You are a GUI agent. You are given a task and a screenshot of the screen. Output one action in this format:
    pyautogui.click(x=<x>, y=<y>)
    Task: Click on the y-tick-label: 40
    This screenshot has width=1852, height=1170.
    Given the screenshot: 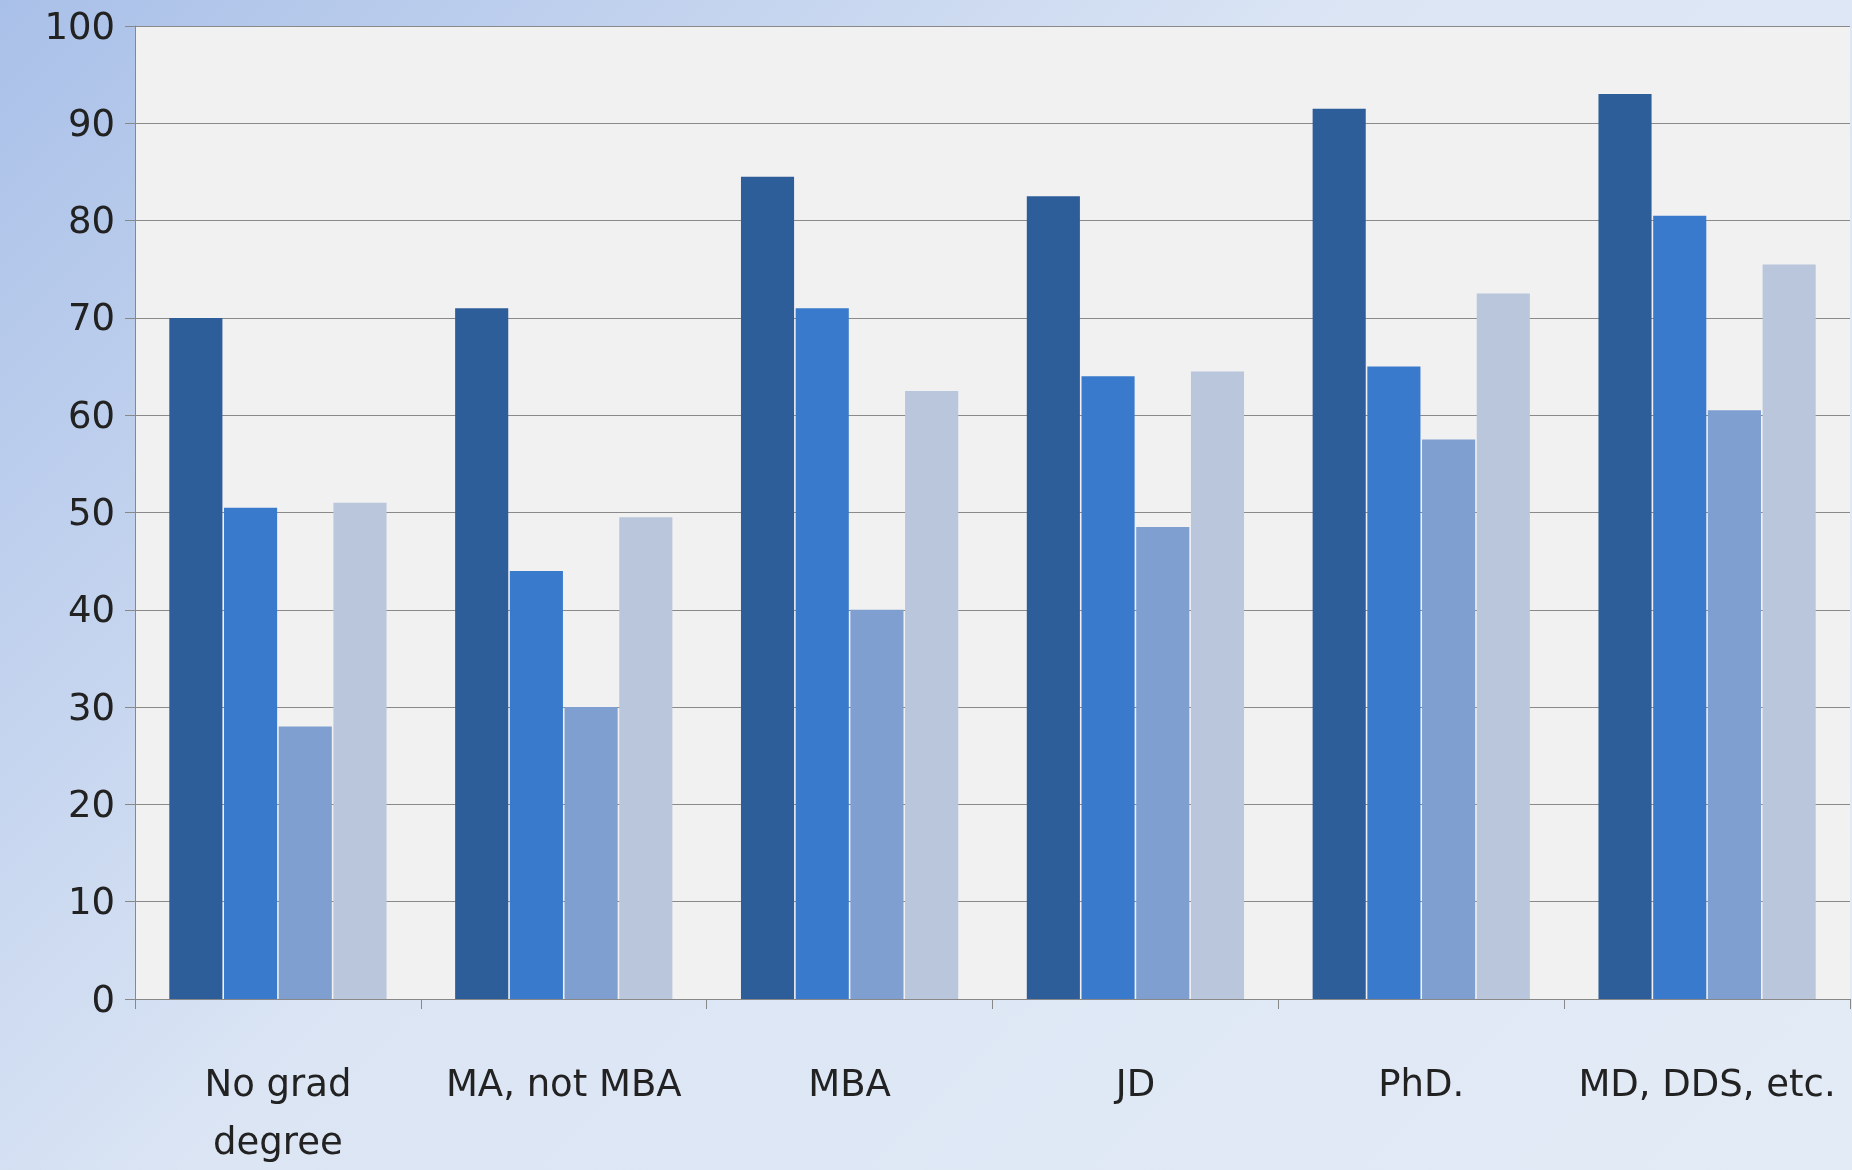 What is the action you would take?
    pyautogui.click(x=91, y=610)
    